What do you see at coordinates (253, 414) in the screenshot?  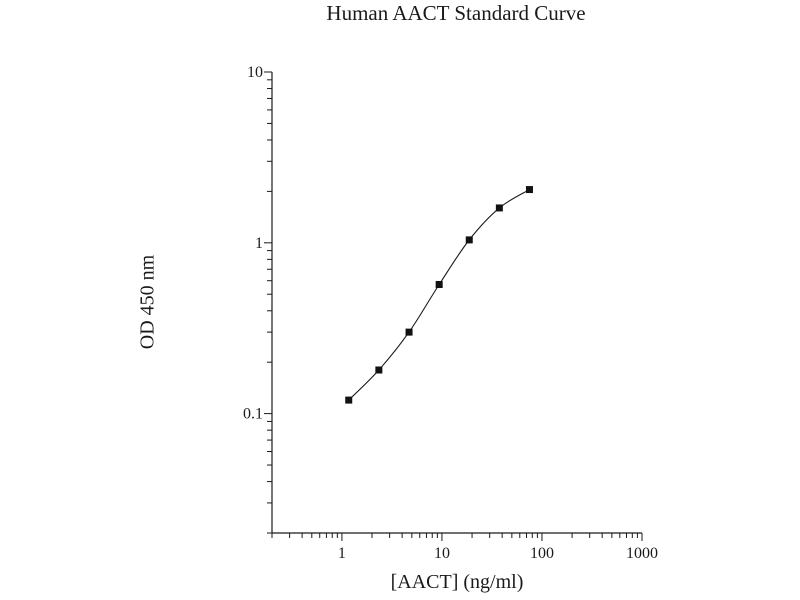 I see `y-tick-label: 0.1` at bounding box center [253, 414].